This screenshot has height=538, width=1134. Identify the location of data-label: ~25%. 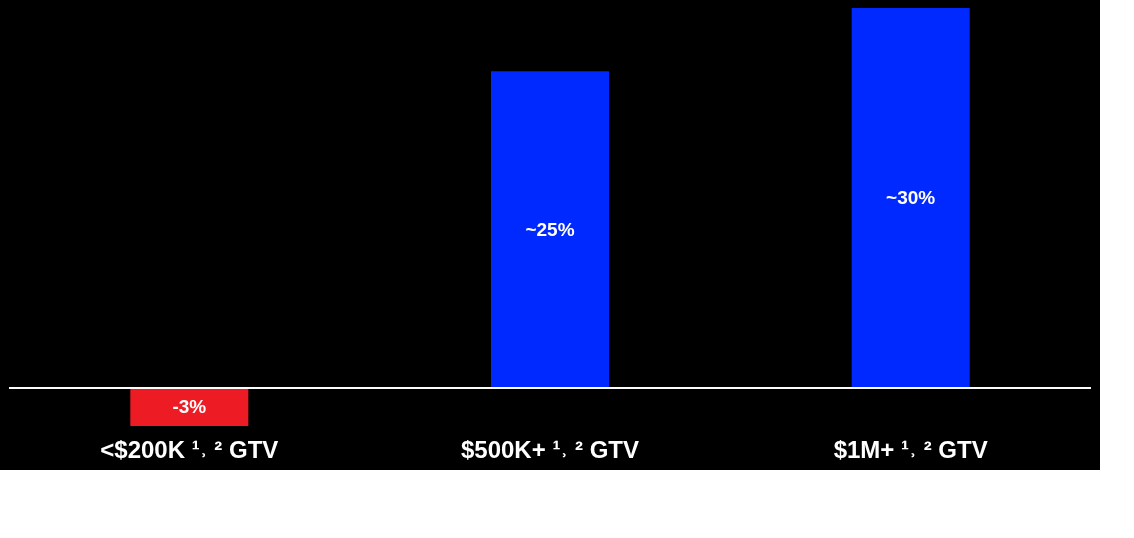
(550, 229).